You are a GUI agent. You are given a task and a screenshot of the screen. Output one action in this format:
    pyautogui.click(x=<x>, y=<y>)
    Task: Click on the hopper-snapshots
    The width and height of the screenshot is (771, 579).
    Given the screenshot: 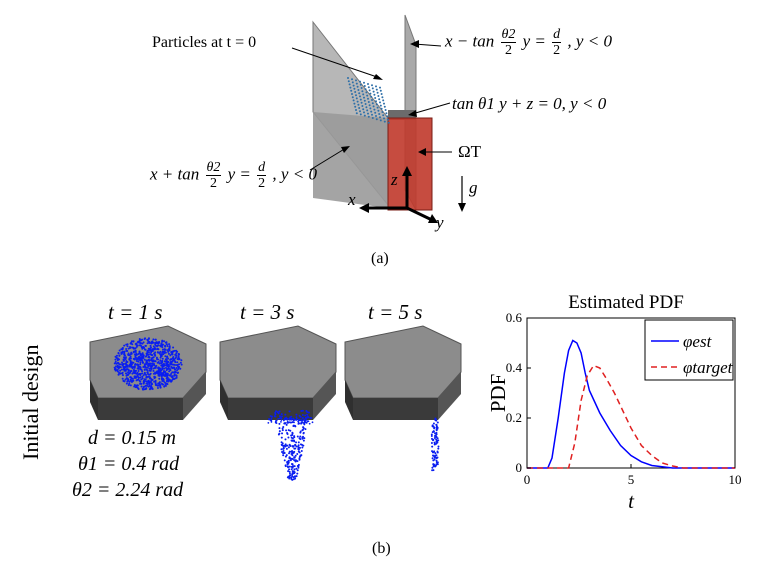 What is the action you would take?
    pyautogui.click(x=275, y=403)
    